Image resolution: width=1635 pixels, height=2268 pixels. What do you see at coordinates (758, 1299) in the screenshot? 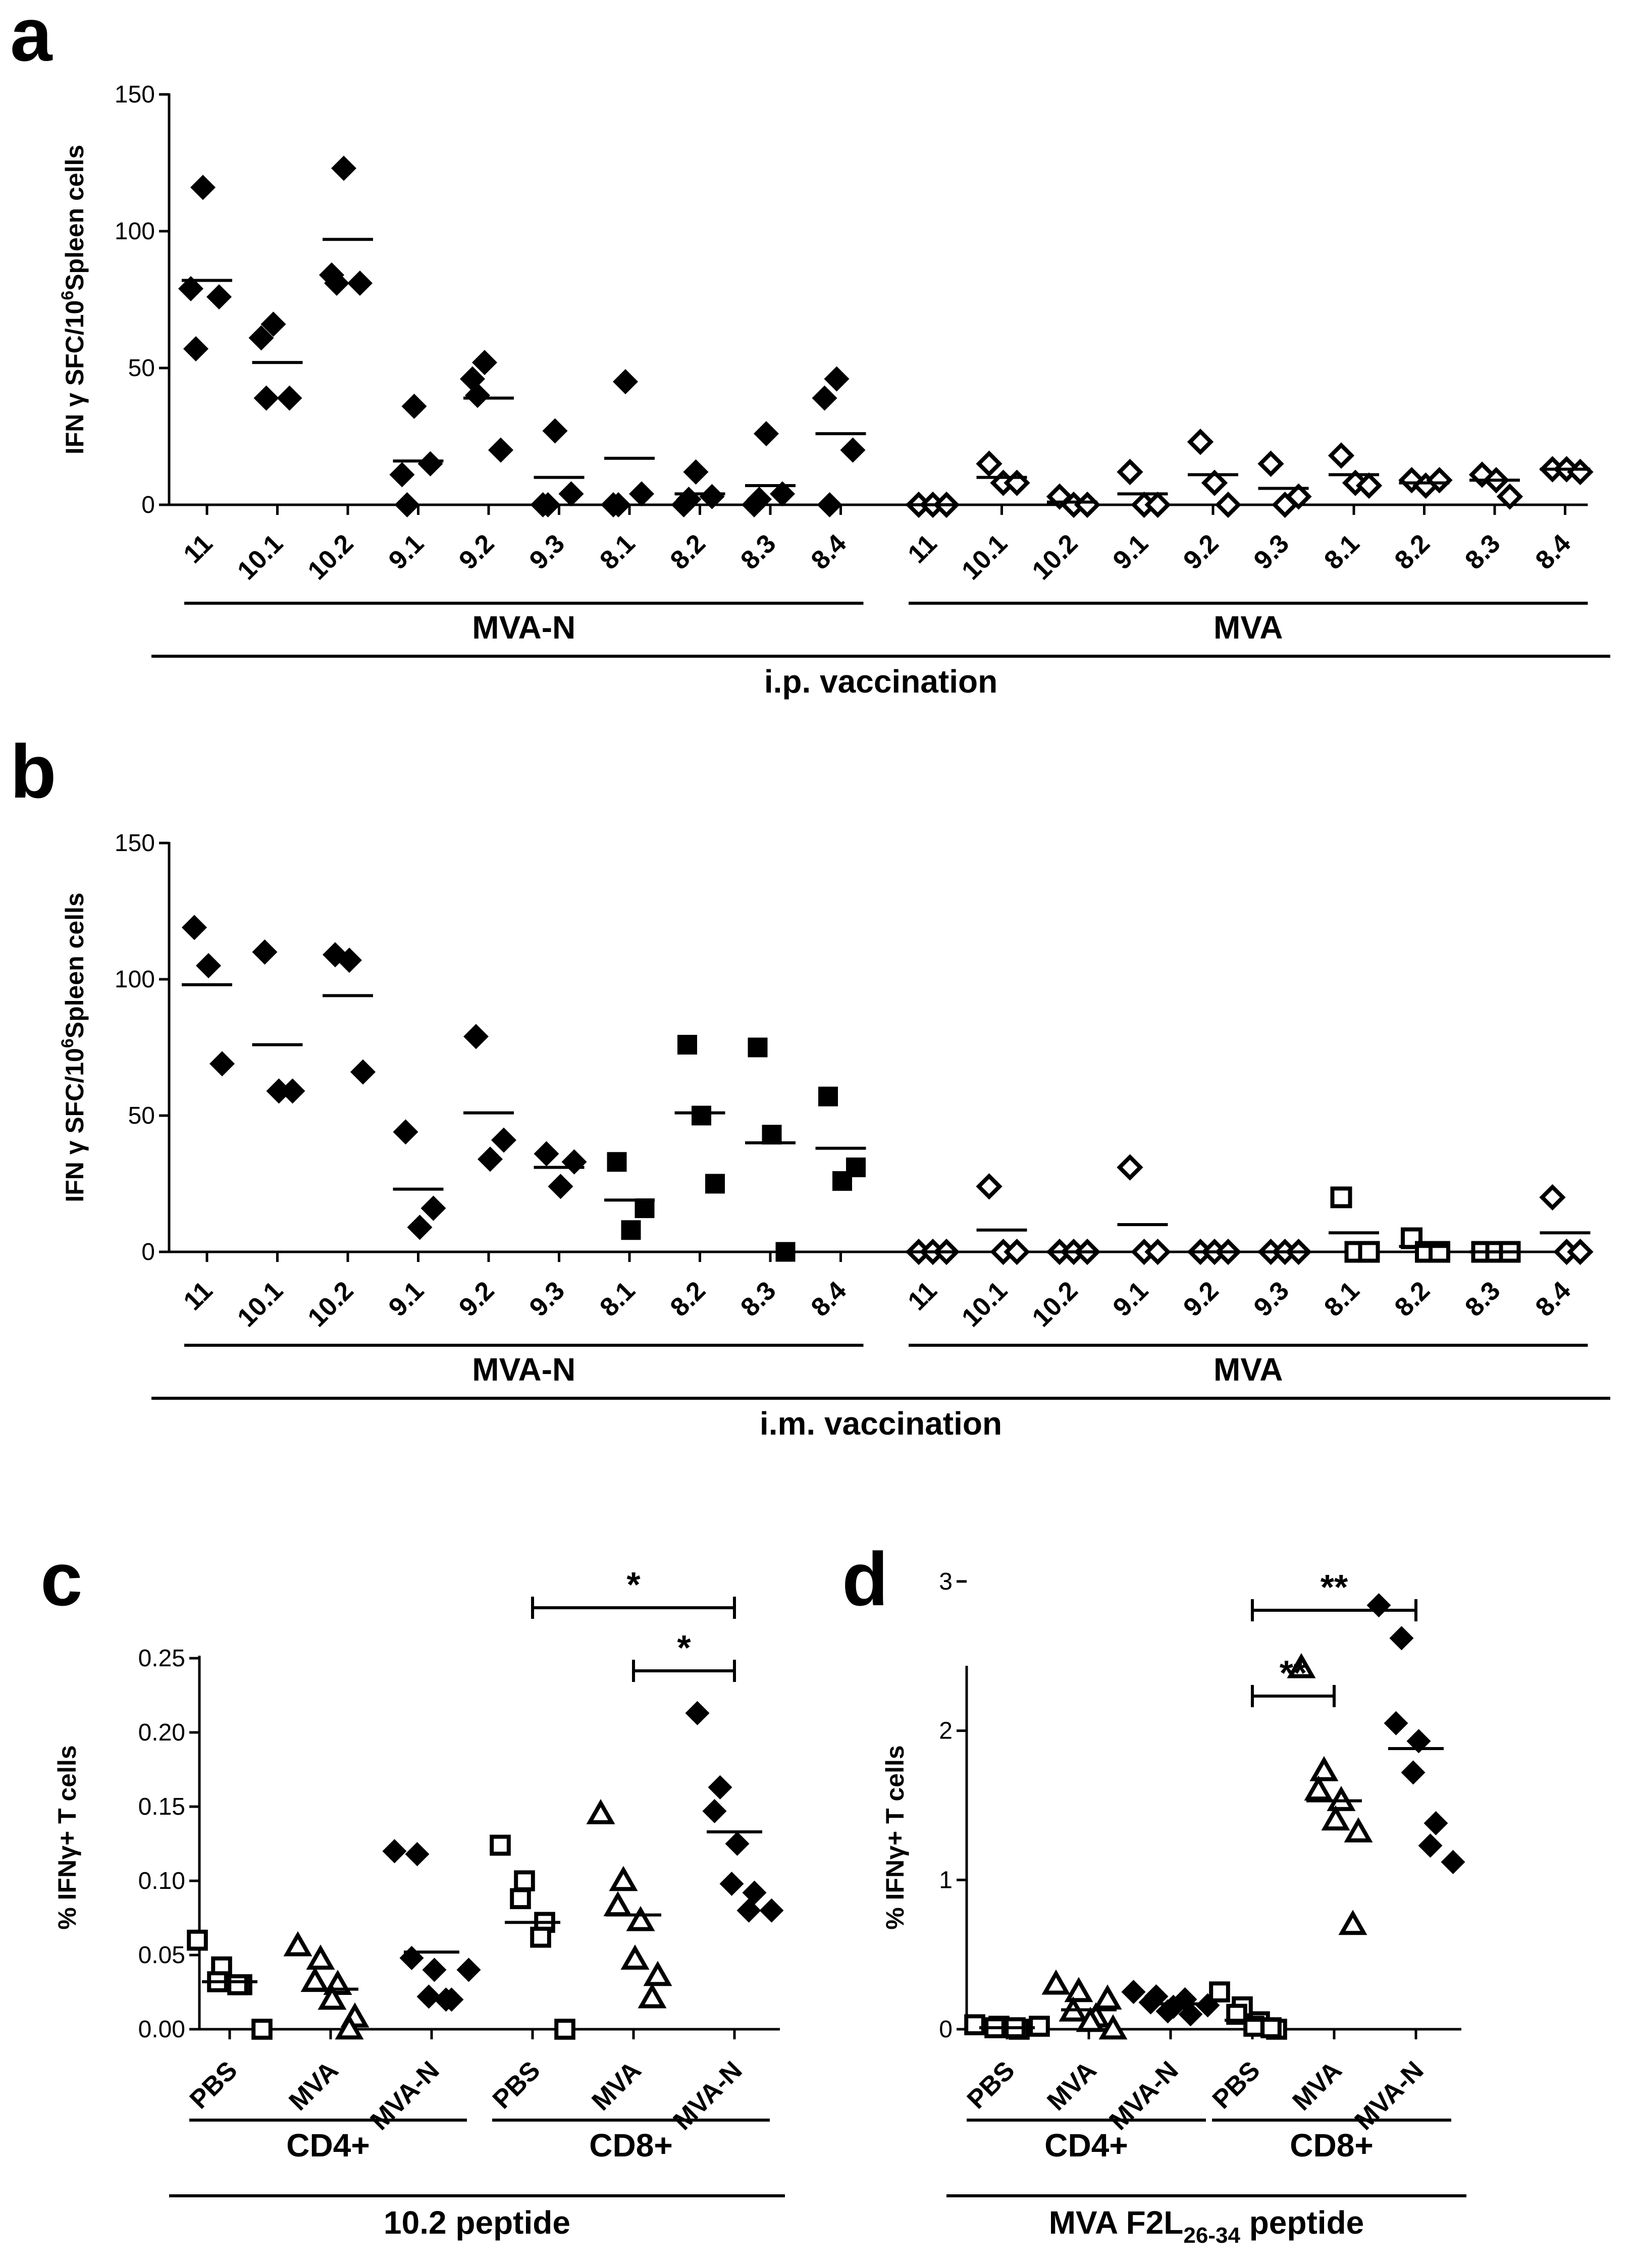
I see `x-tick-label: 8.3` at bounding box center [758, 1299].